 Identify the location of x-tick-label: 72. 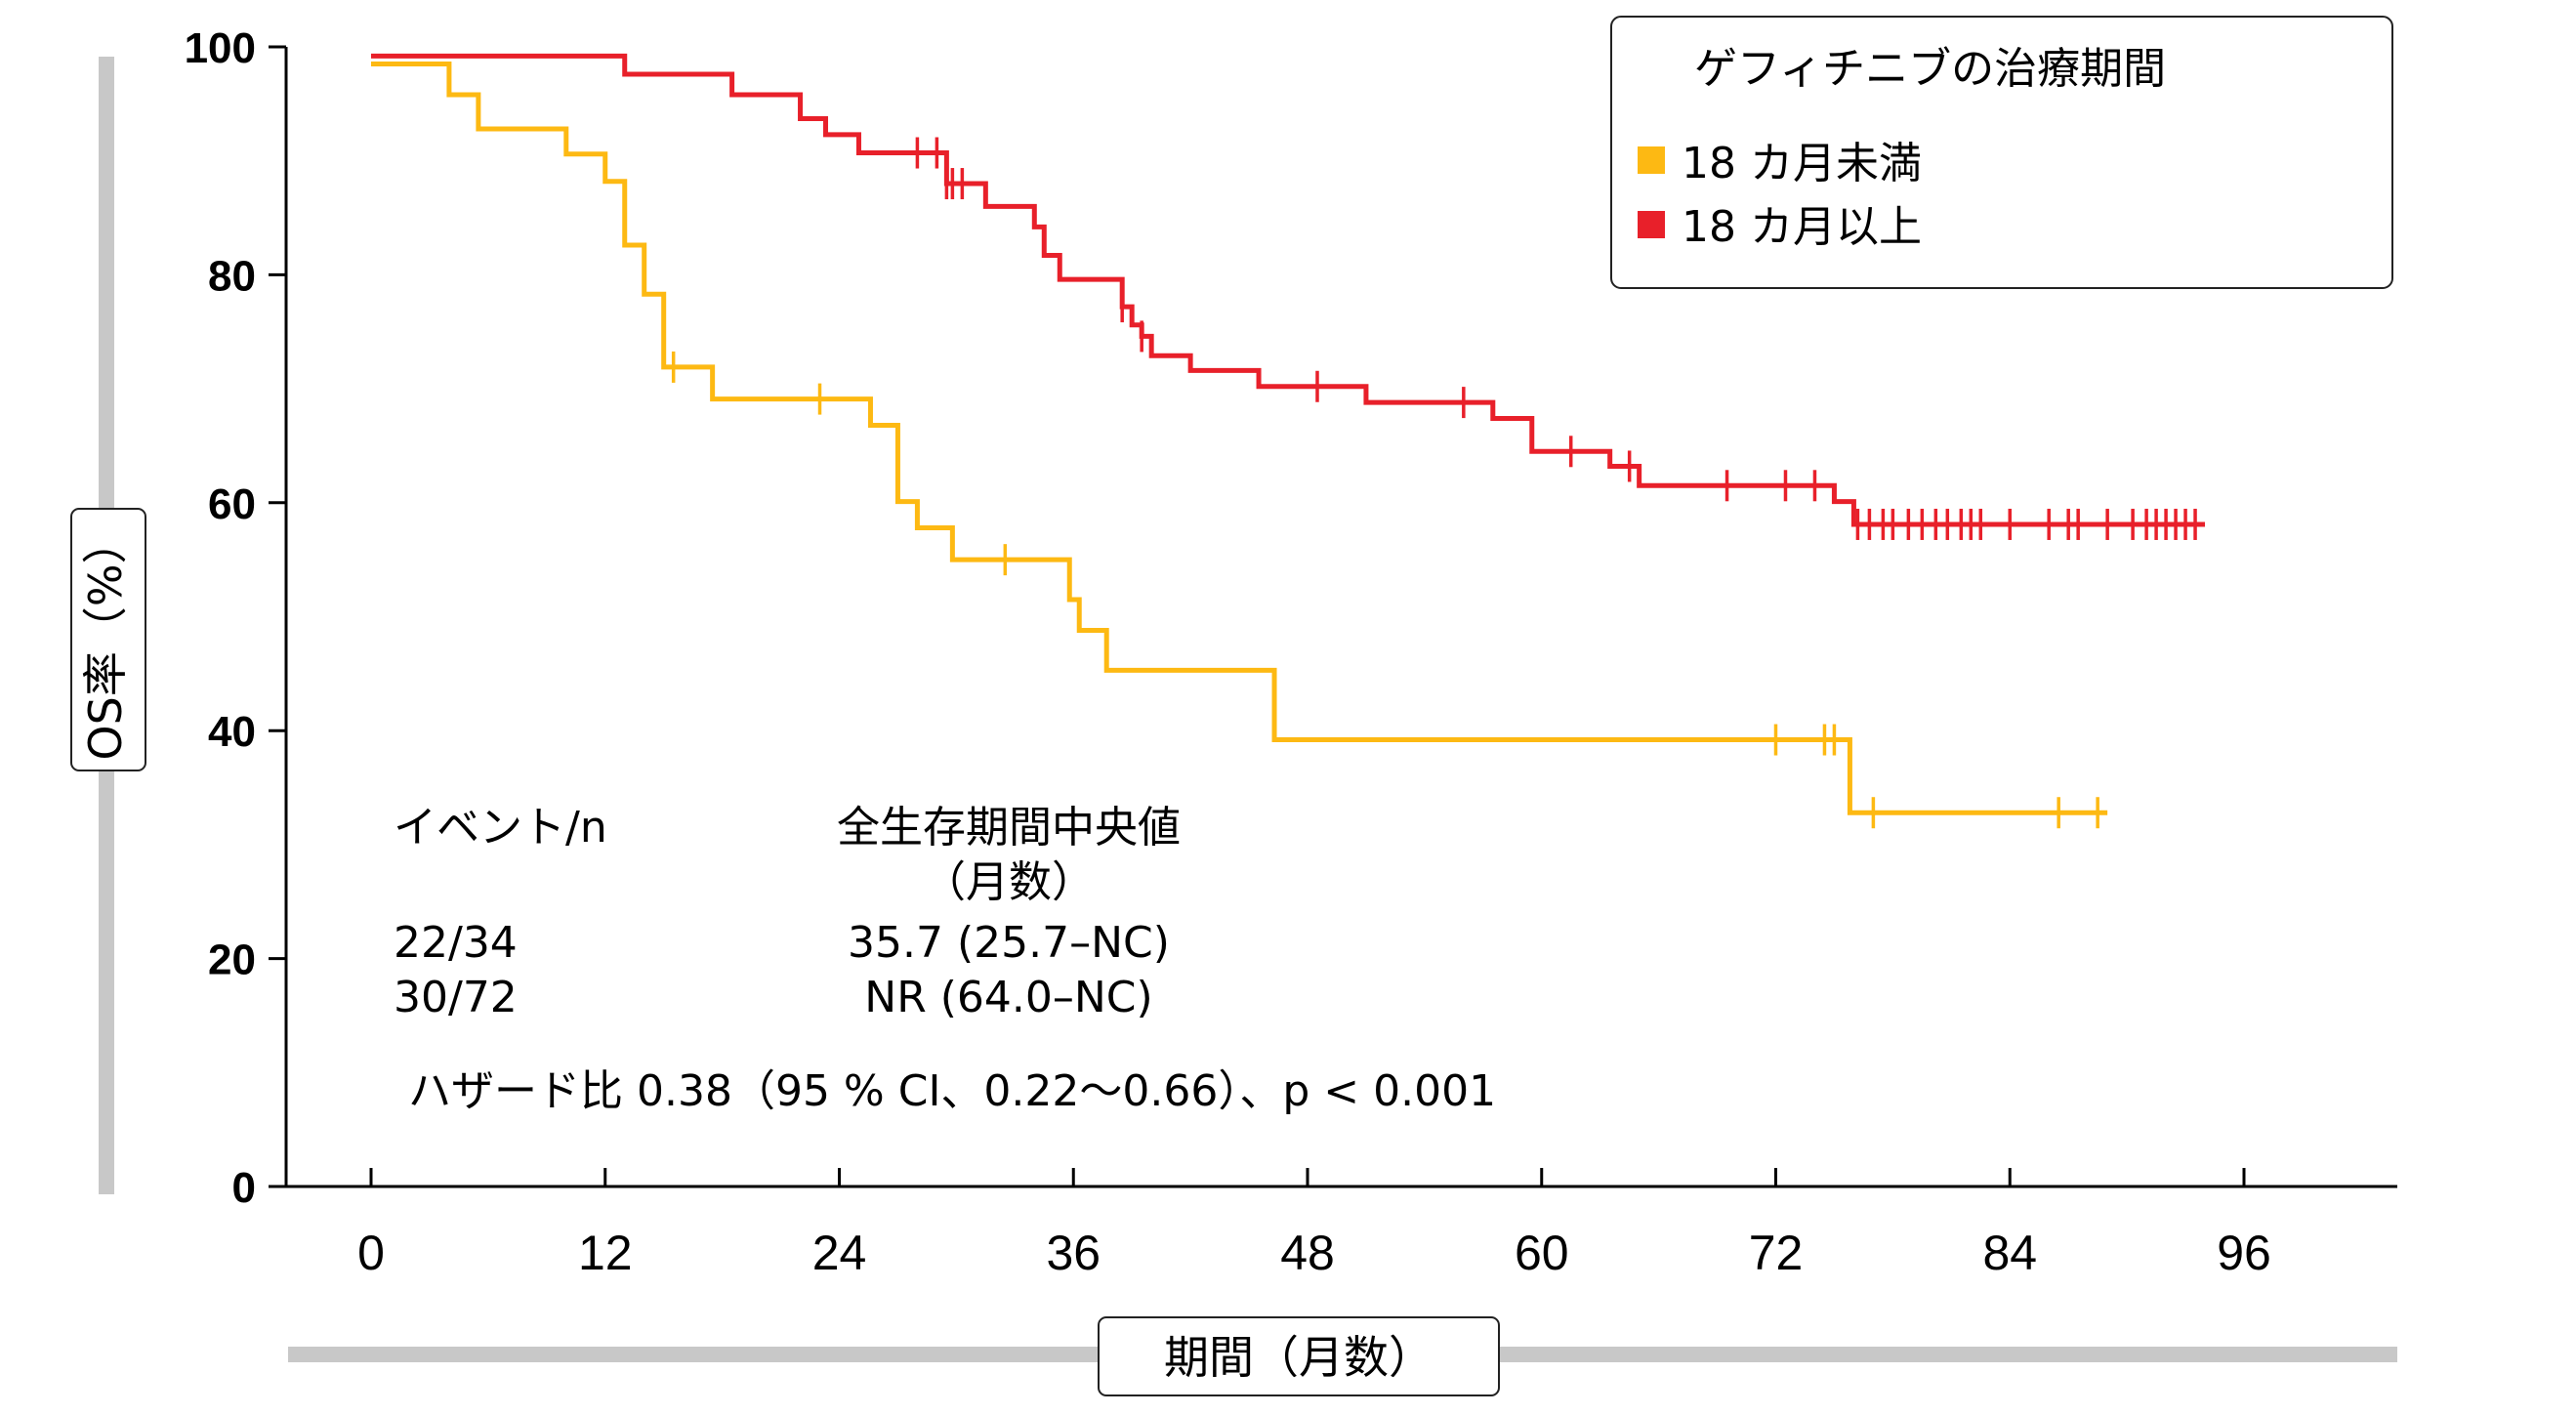
(1776, 1253).